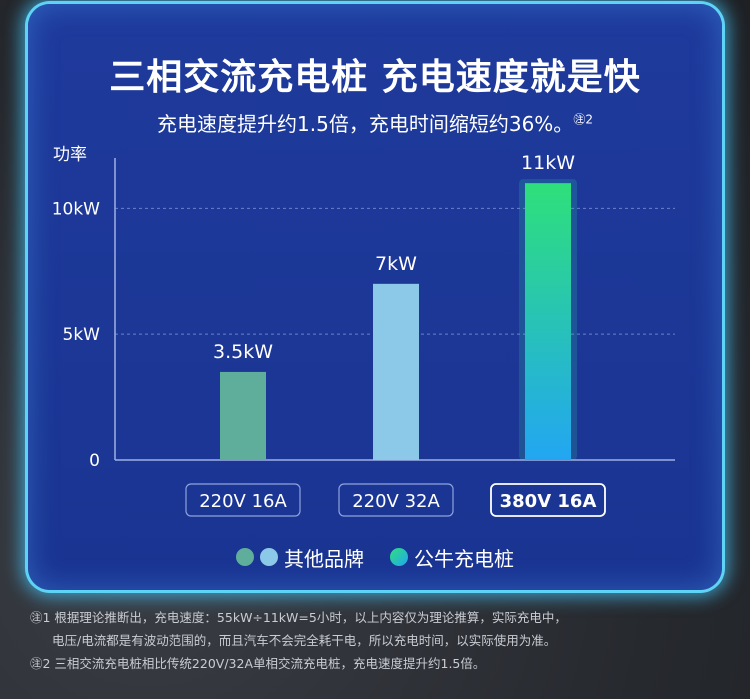 The image size is (750, 699). What do you see at coordinates (548, 163) in the screenshot?
I see `data-label-2: 11kW` at bounding box center [548, 163].